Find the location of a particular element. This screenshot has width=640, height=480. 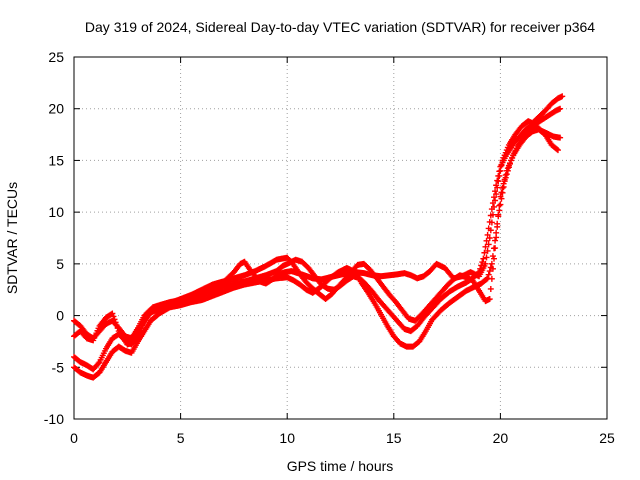

x-tick-label: 5 is located at coordinates (181, 438).